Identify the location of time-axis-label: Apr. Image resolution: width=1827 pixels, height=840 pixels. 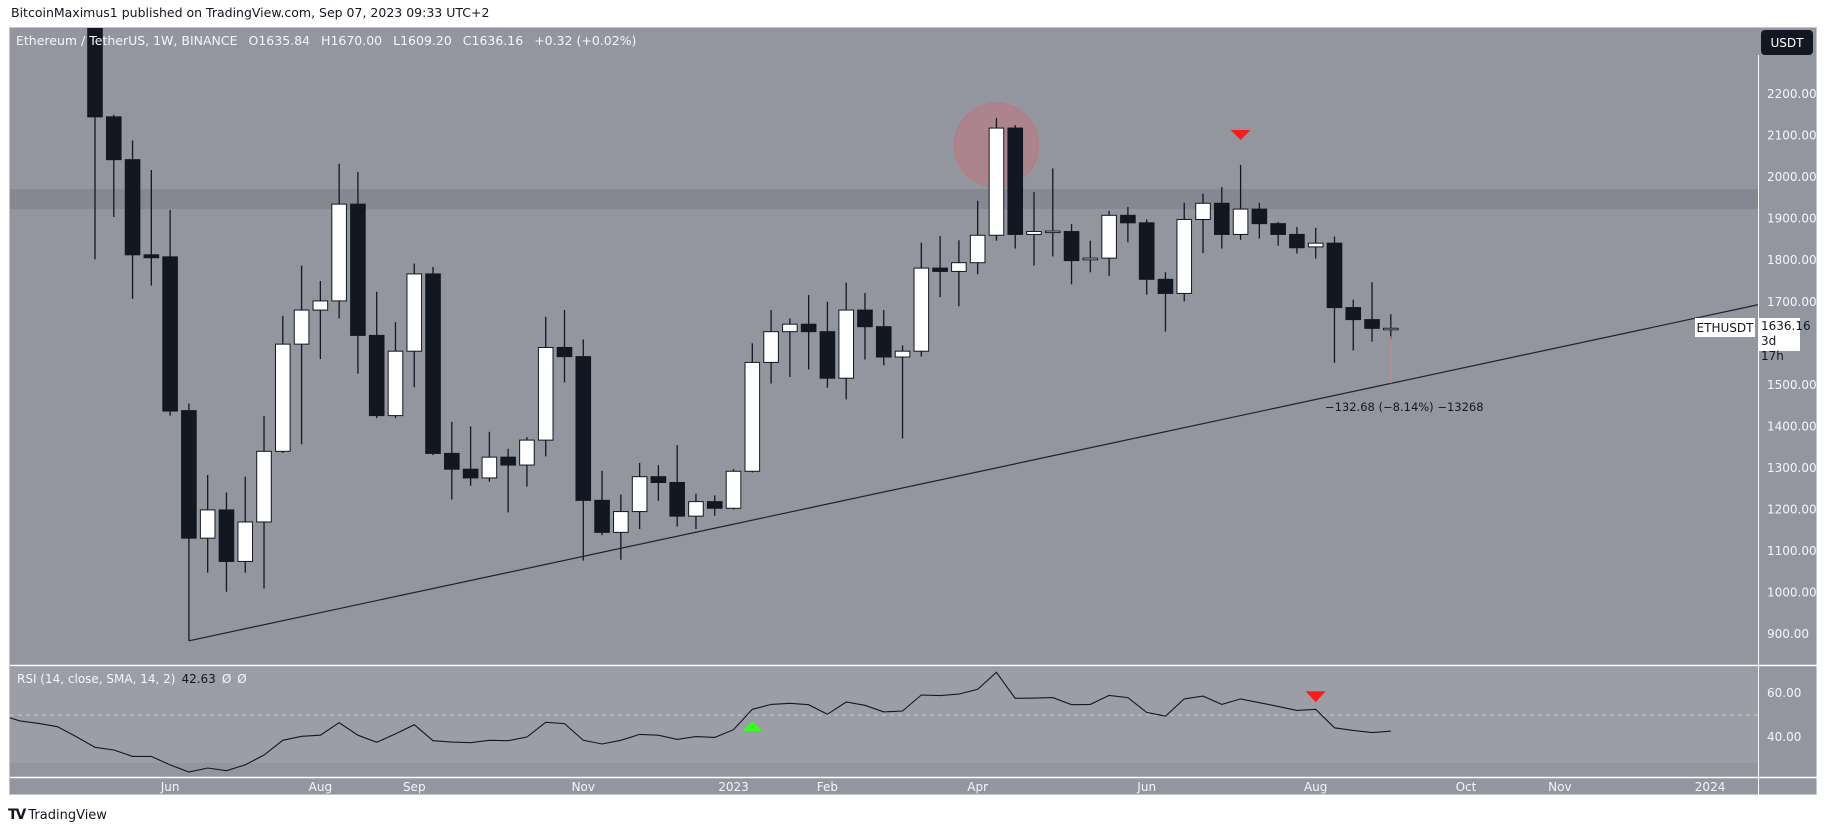
(977, 787).